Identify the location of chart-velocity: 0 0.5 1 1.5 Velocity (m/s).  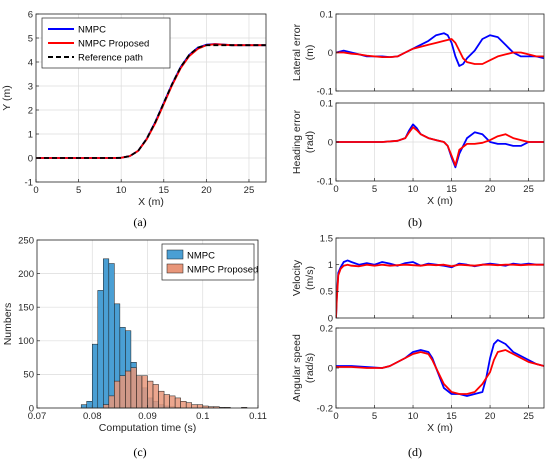
(418, 278).